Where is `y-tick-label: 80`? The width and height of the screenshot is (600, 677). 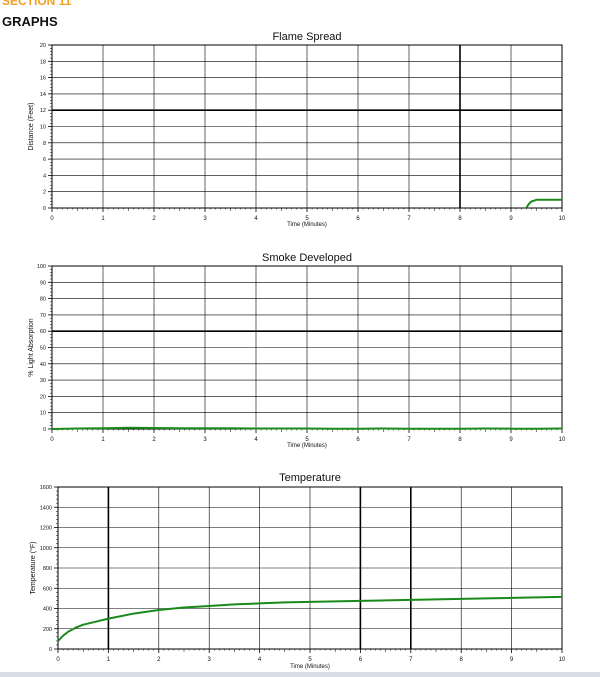 y-tick-label: 80 is located at coordinates (43, 300).